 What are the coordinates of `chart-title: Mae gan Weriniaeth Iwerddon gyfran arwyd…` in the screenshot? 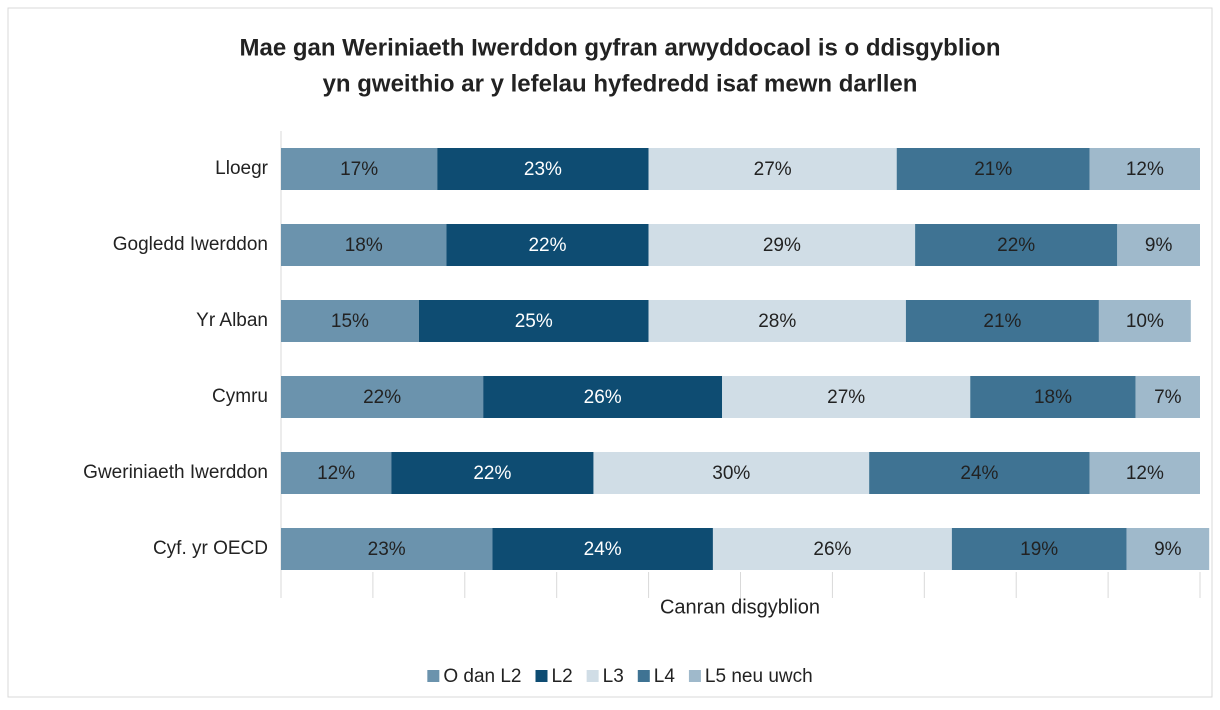 It's located at (619, 47).